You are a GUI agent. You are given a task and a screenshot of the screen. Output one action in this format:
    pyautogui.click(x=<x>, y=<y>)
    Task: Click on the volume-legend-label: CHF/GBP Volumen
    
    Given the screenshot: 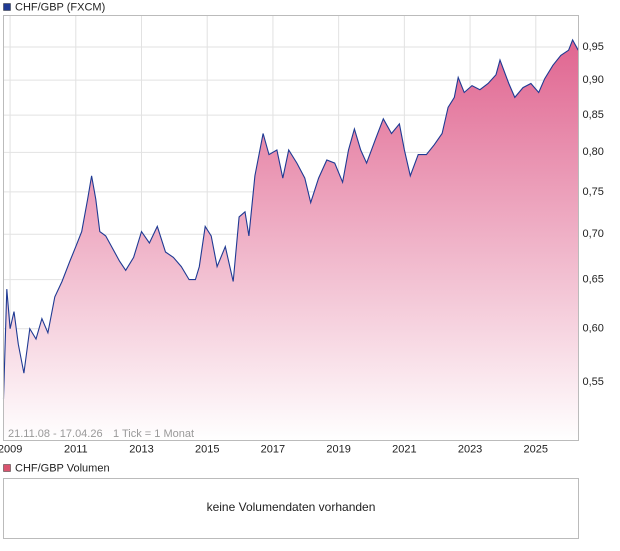 What is the action you would take?
    pyautogui.click(x=62, y=468)
    